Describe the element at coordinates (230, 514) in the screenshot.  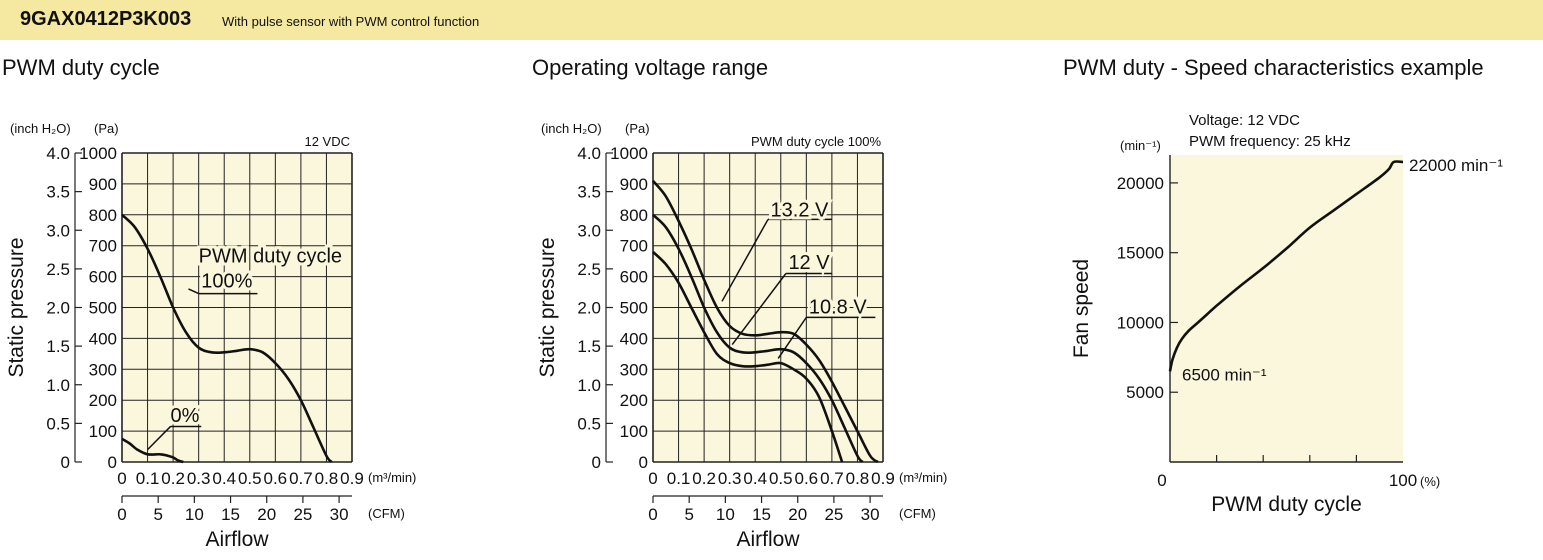
I see `c1-cfm-tick-label: 15` at that location.